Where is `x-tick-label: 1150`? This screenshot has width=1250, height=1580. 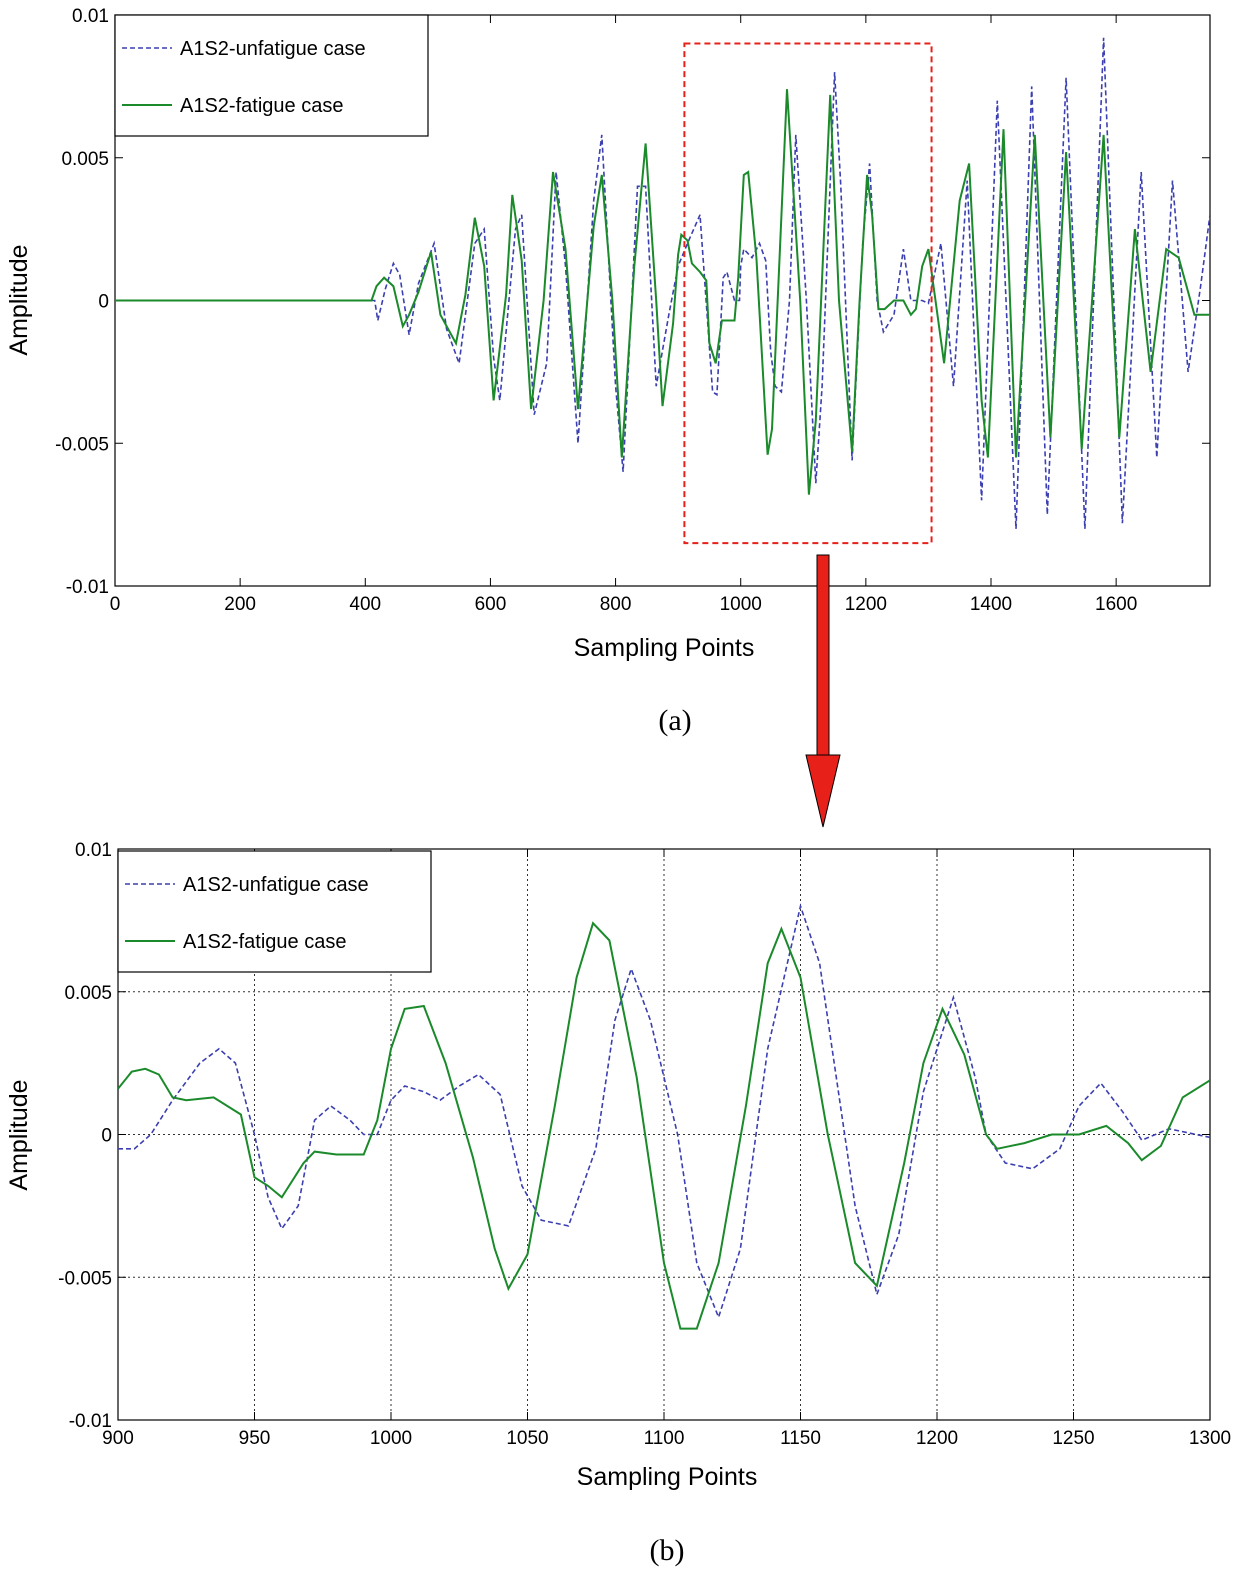
x-tick-label: 1150 is located at coordinates (800, 1438).